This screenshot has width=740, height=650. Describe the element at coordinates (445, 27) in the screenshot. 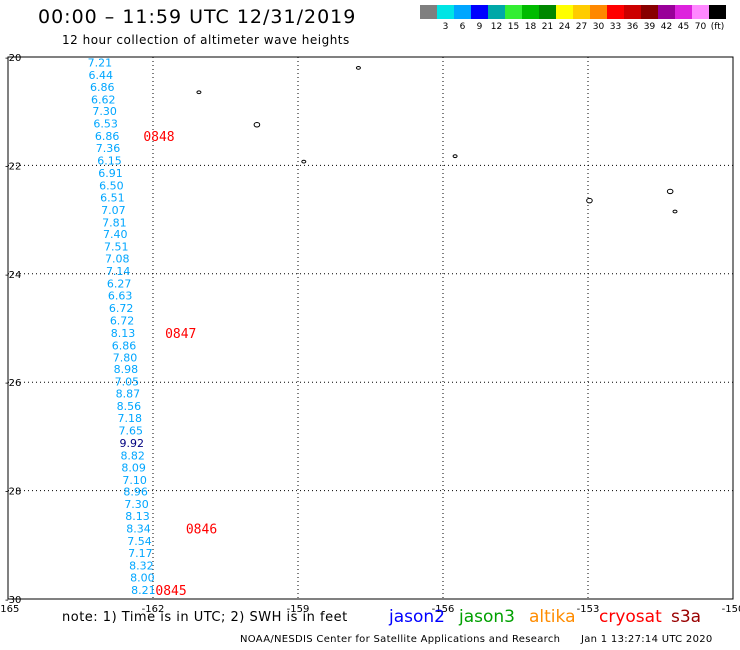

I see `legend-label: 3` at that location.